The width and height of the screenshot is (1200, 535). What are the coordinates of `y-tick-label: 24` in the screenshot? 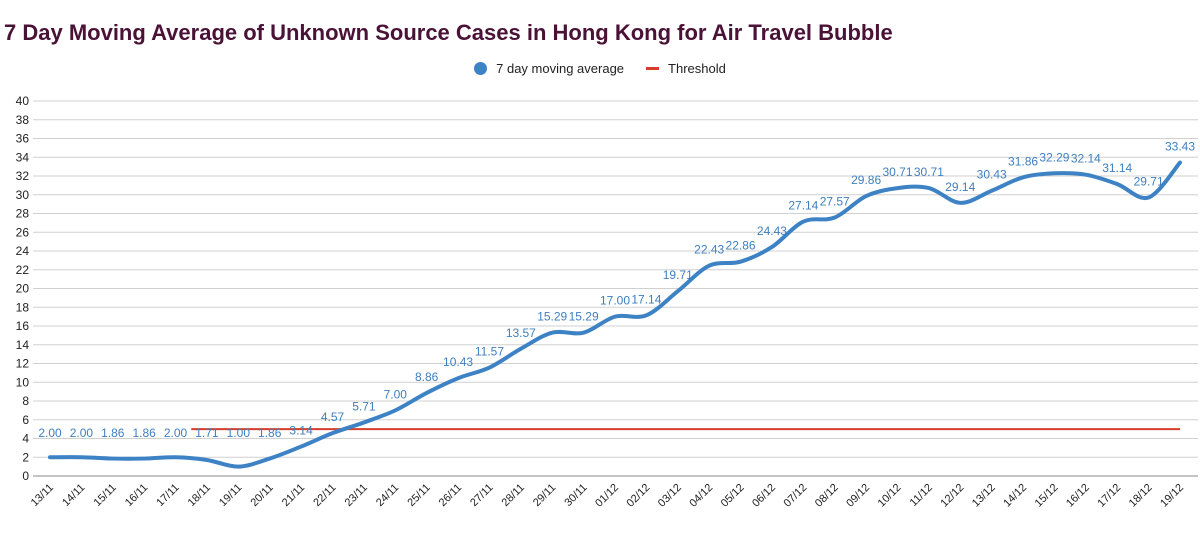 It's located at (23, 251).